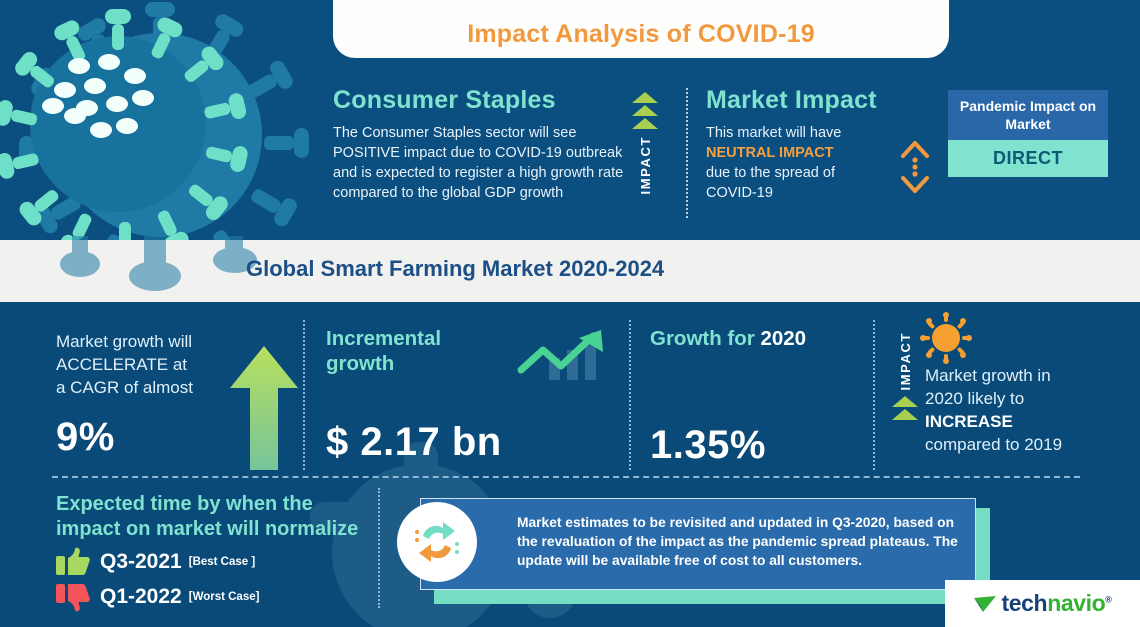 The width and height of the screenshot is (1140, 627). I want to click on worst-case-label: Q1-2022, so click(141, 596).